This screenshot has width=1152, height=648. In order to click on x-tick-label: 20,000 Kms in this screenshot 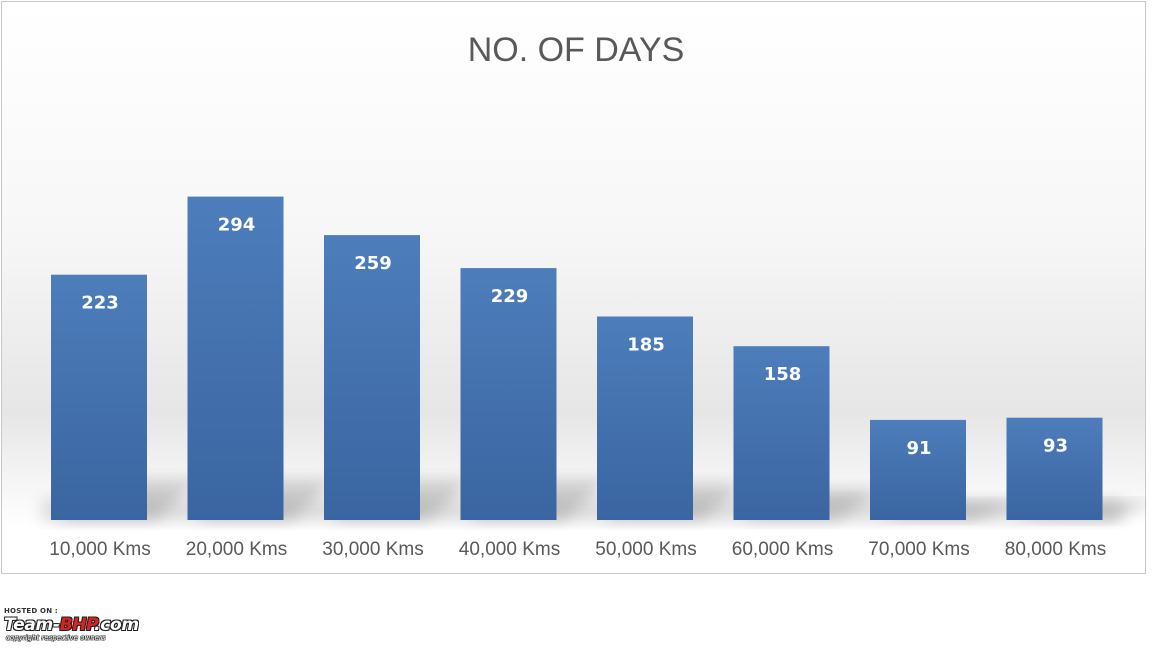, I will do `click(236, 549)`.